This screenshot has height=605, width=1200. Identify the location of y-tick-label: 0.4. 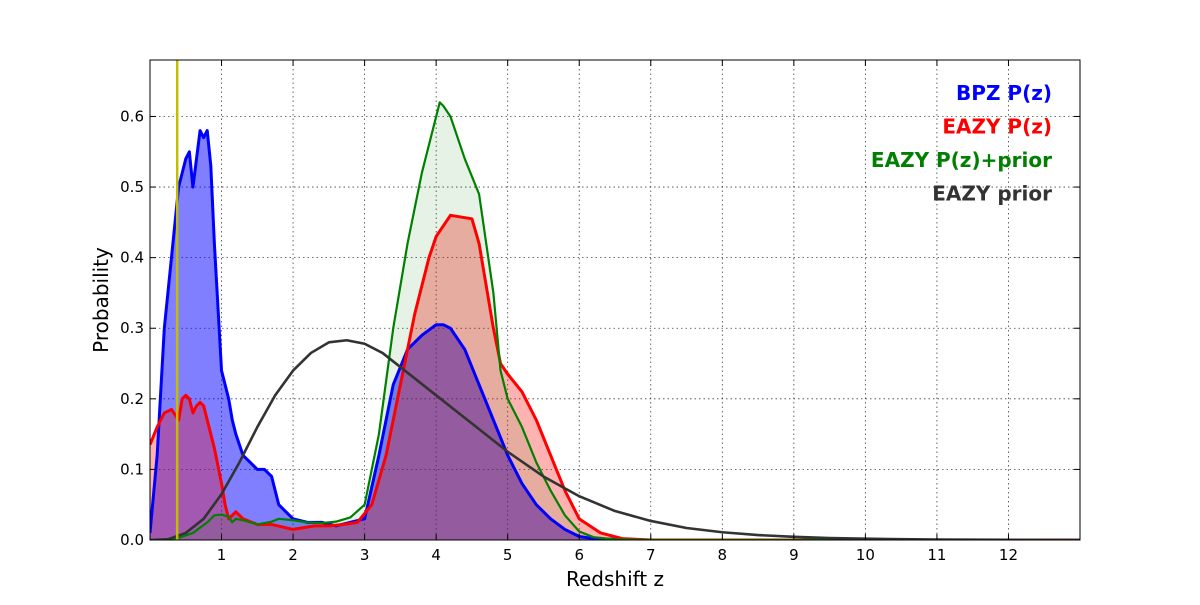
(132, 258).